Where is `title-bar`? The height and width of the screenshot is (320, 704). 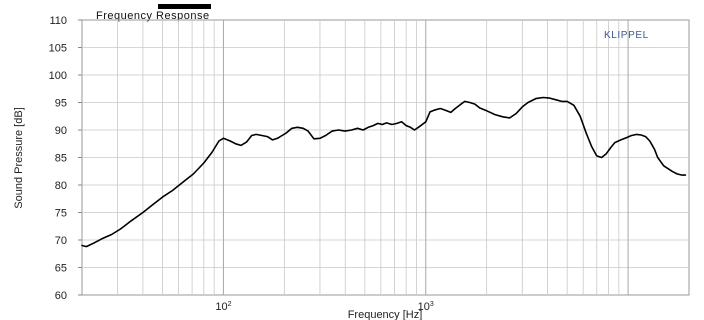 title-bar is located at coordinates (184, 6).